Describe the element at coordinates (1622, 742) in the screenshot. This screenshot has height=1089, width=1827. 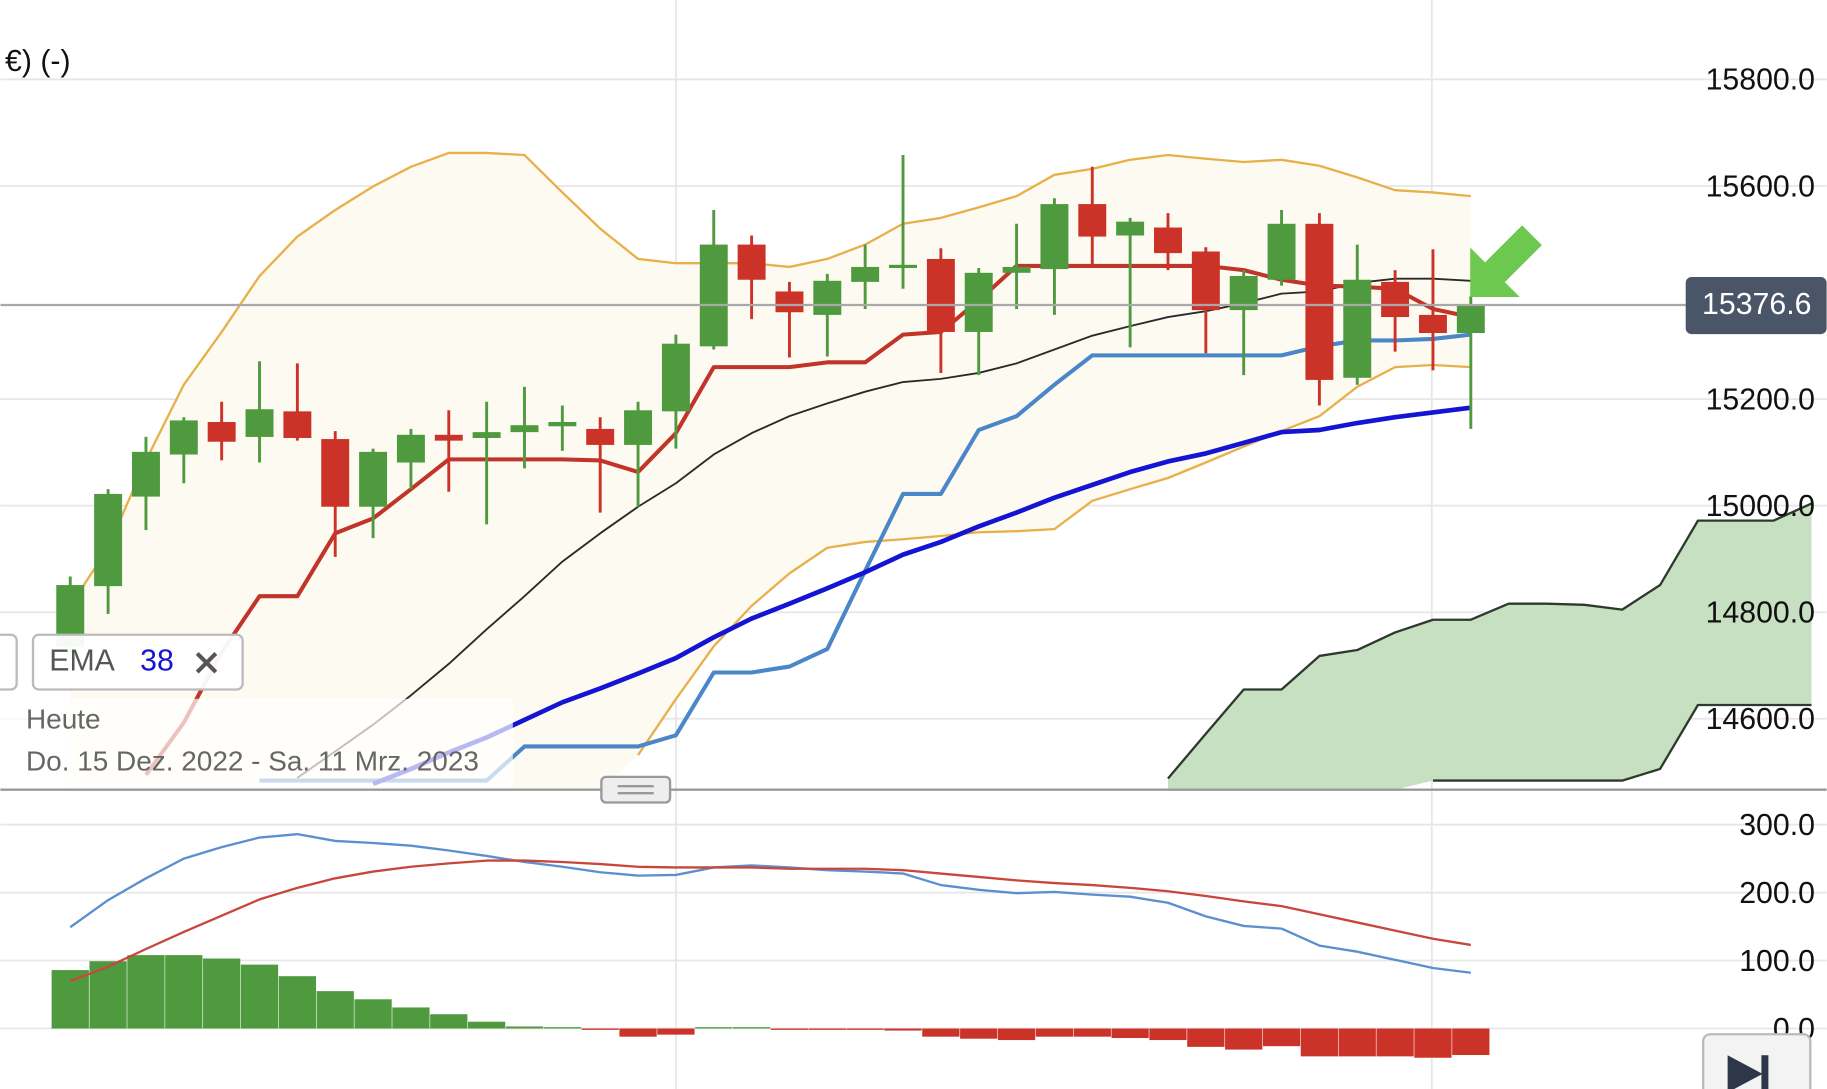
I see `band-lower` at that location.